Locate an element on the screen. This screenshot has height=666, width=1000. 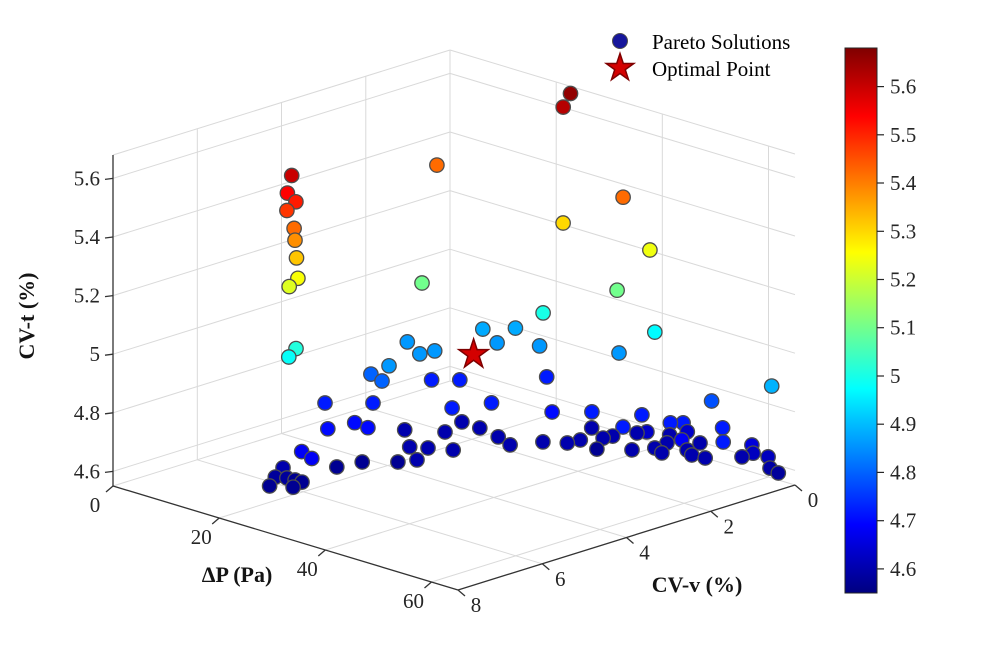
legend: Pareto Solutions Optimal Point is located at coordinates (696, 56).